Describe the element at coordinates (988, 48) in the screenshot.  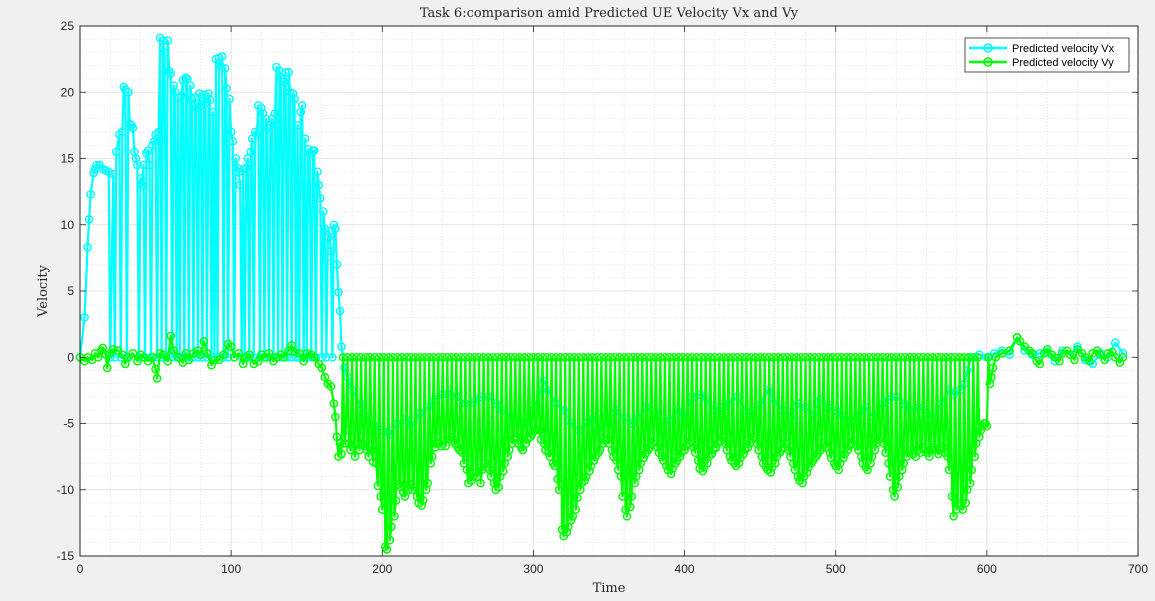
I see `legend-marker-vx` at that location.